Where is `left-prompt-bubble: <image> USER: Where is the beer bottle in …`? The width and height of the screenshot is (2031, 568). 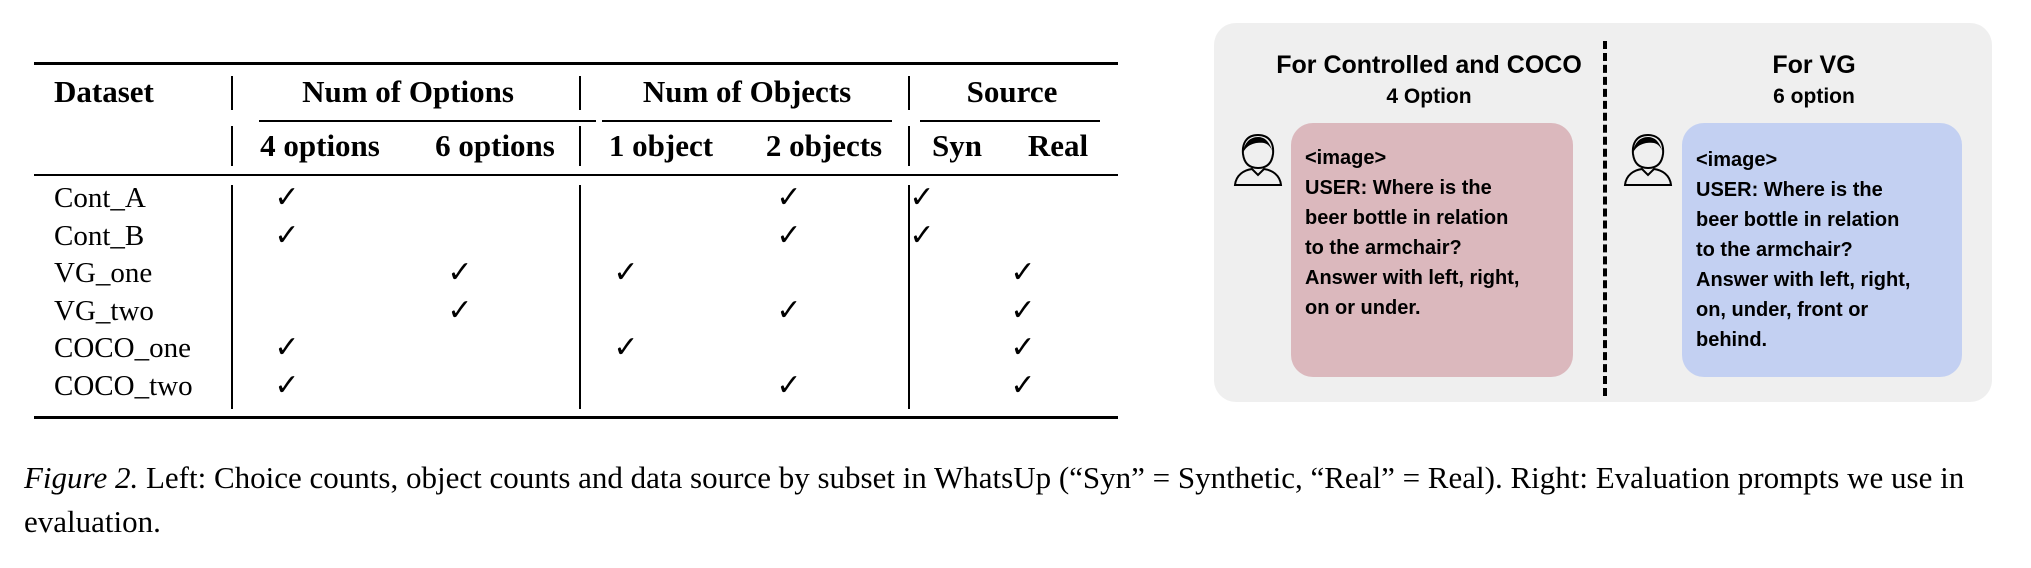 left-prompt-bubble: <image> USER: Where is the beer bottle in … is located at coordinates (1432, 250).